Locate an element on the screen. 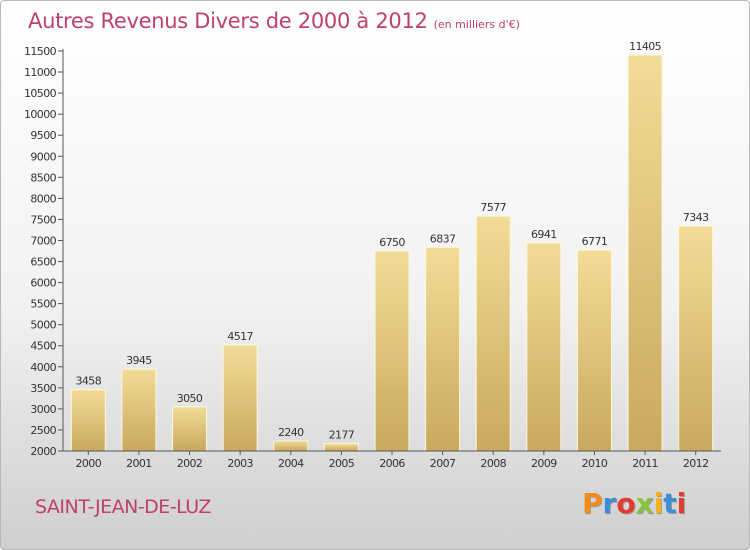 This screenshot has height=550, width=750. logo-letter: t is located at coordinates (670, 503).